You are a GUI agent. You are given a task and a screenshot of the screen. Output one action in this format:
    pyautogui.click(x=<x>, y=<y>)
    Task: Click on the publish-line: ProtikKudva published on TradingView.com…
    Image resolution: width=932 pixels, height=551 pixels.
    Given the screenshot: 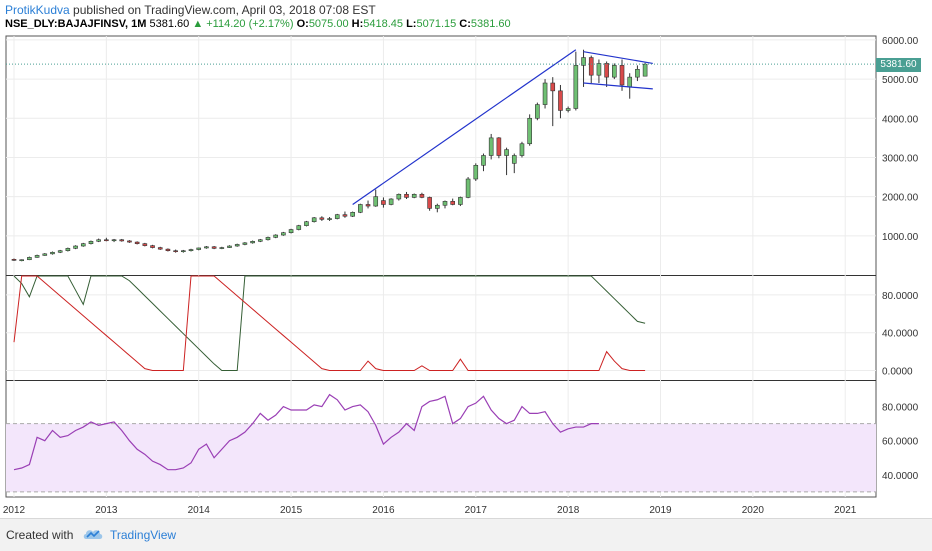 What is the action you would take?
    pyautogui.click(x=190, y=10)
    